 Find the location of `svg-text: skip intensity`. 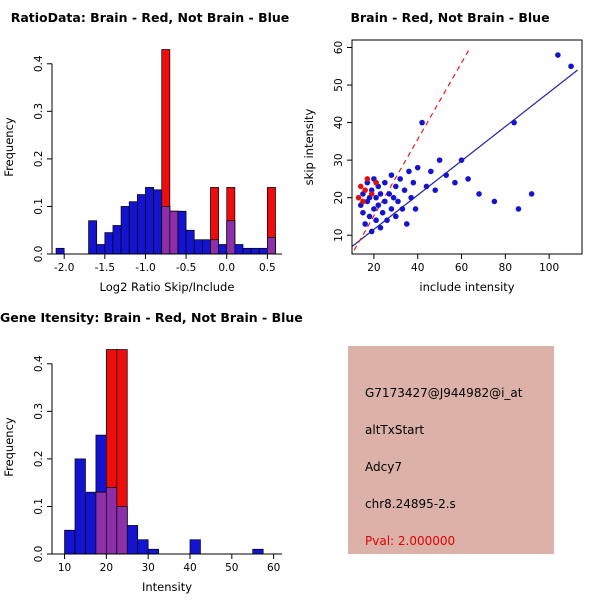

svg-text: skip intensity is located at coordinates (309, 146).